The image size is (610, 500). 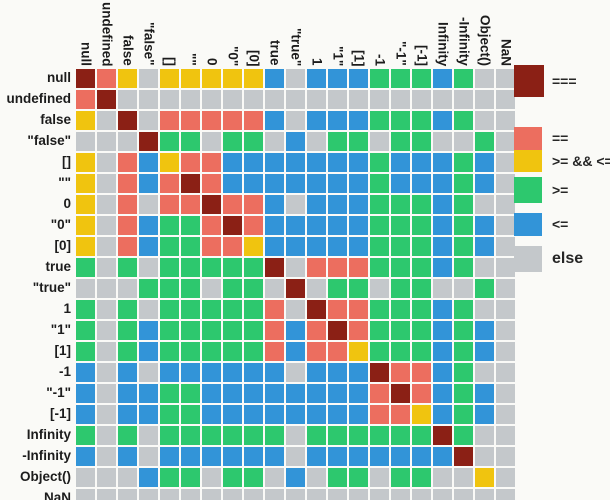 What do you see at coordinates (528, 259) in the screenshot?
I see `legend-swatch-else` at bounding box center [528, 259].